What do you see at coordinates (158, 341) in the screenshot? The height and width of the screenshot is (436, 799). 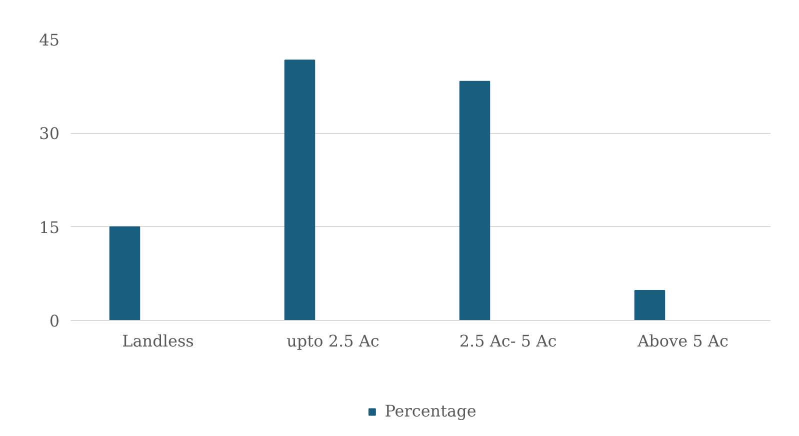 I see `x-tick-label: Landless` at bounding box center [158, 341].